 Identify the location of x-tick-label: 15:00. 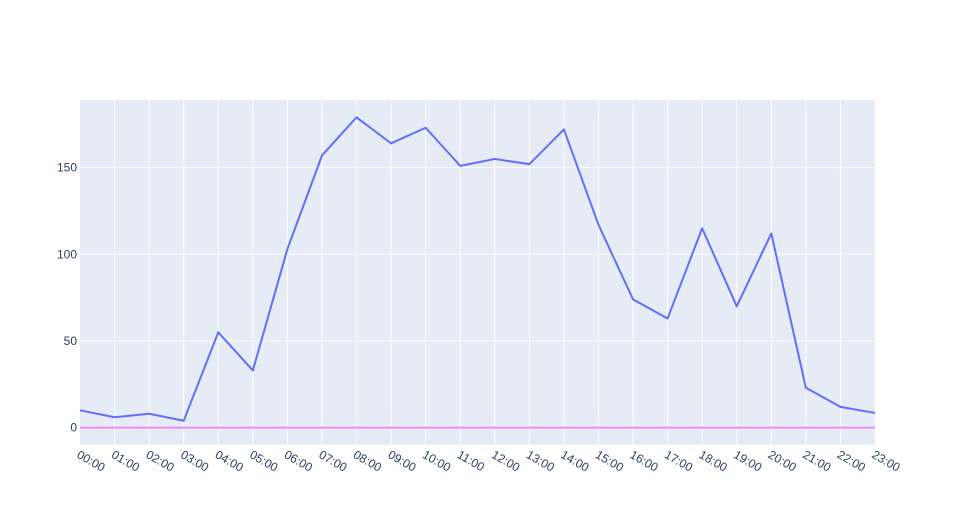
(609, 460).